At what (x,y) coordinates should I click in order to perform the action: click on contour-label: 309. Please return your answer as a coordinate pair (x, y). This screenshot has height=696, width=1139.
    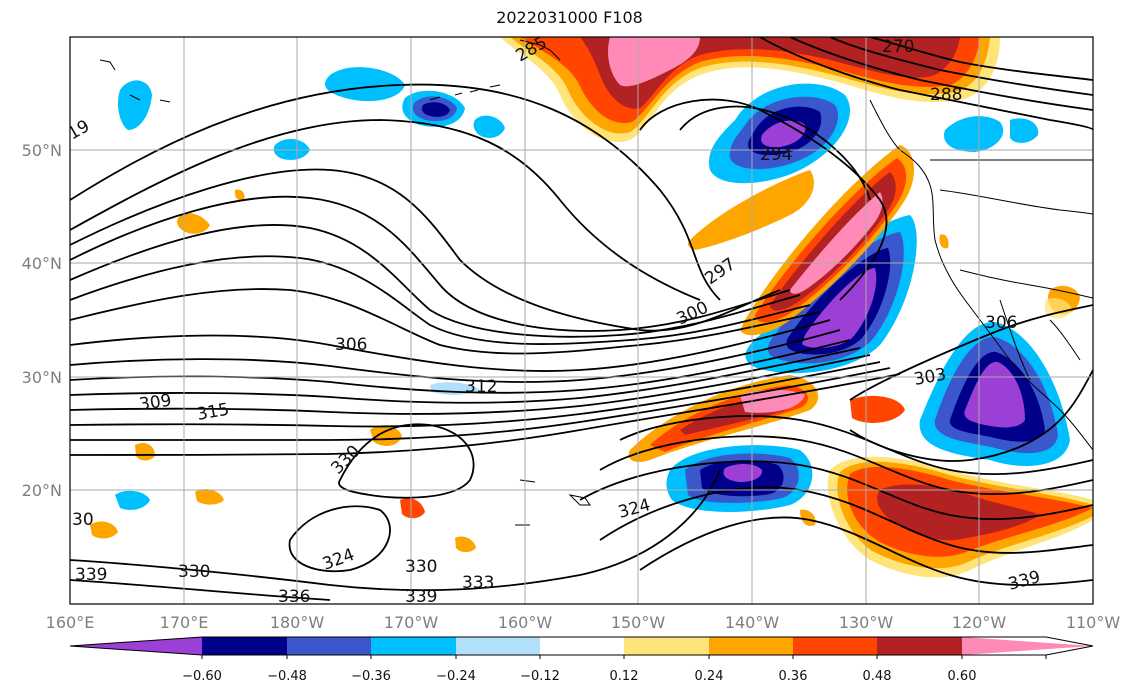
    Looking at the image, I should click on (155, 403).